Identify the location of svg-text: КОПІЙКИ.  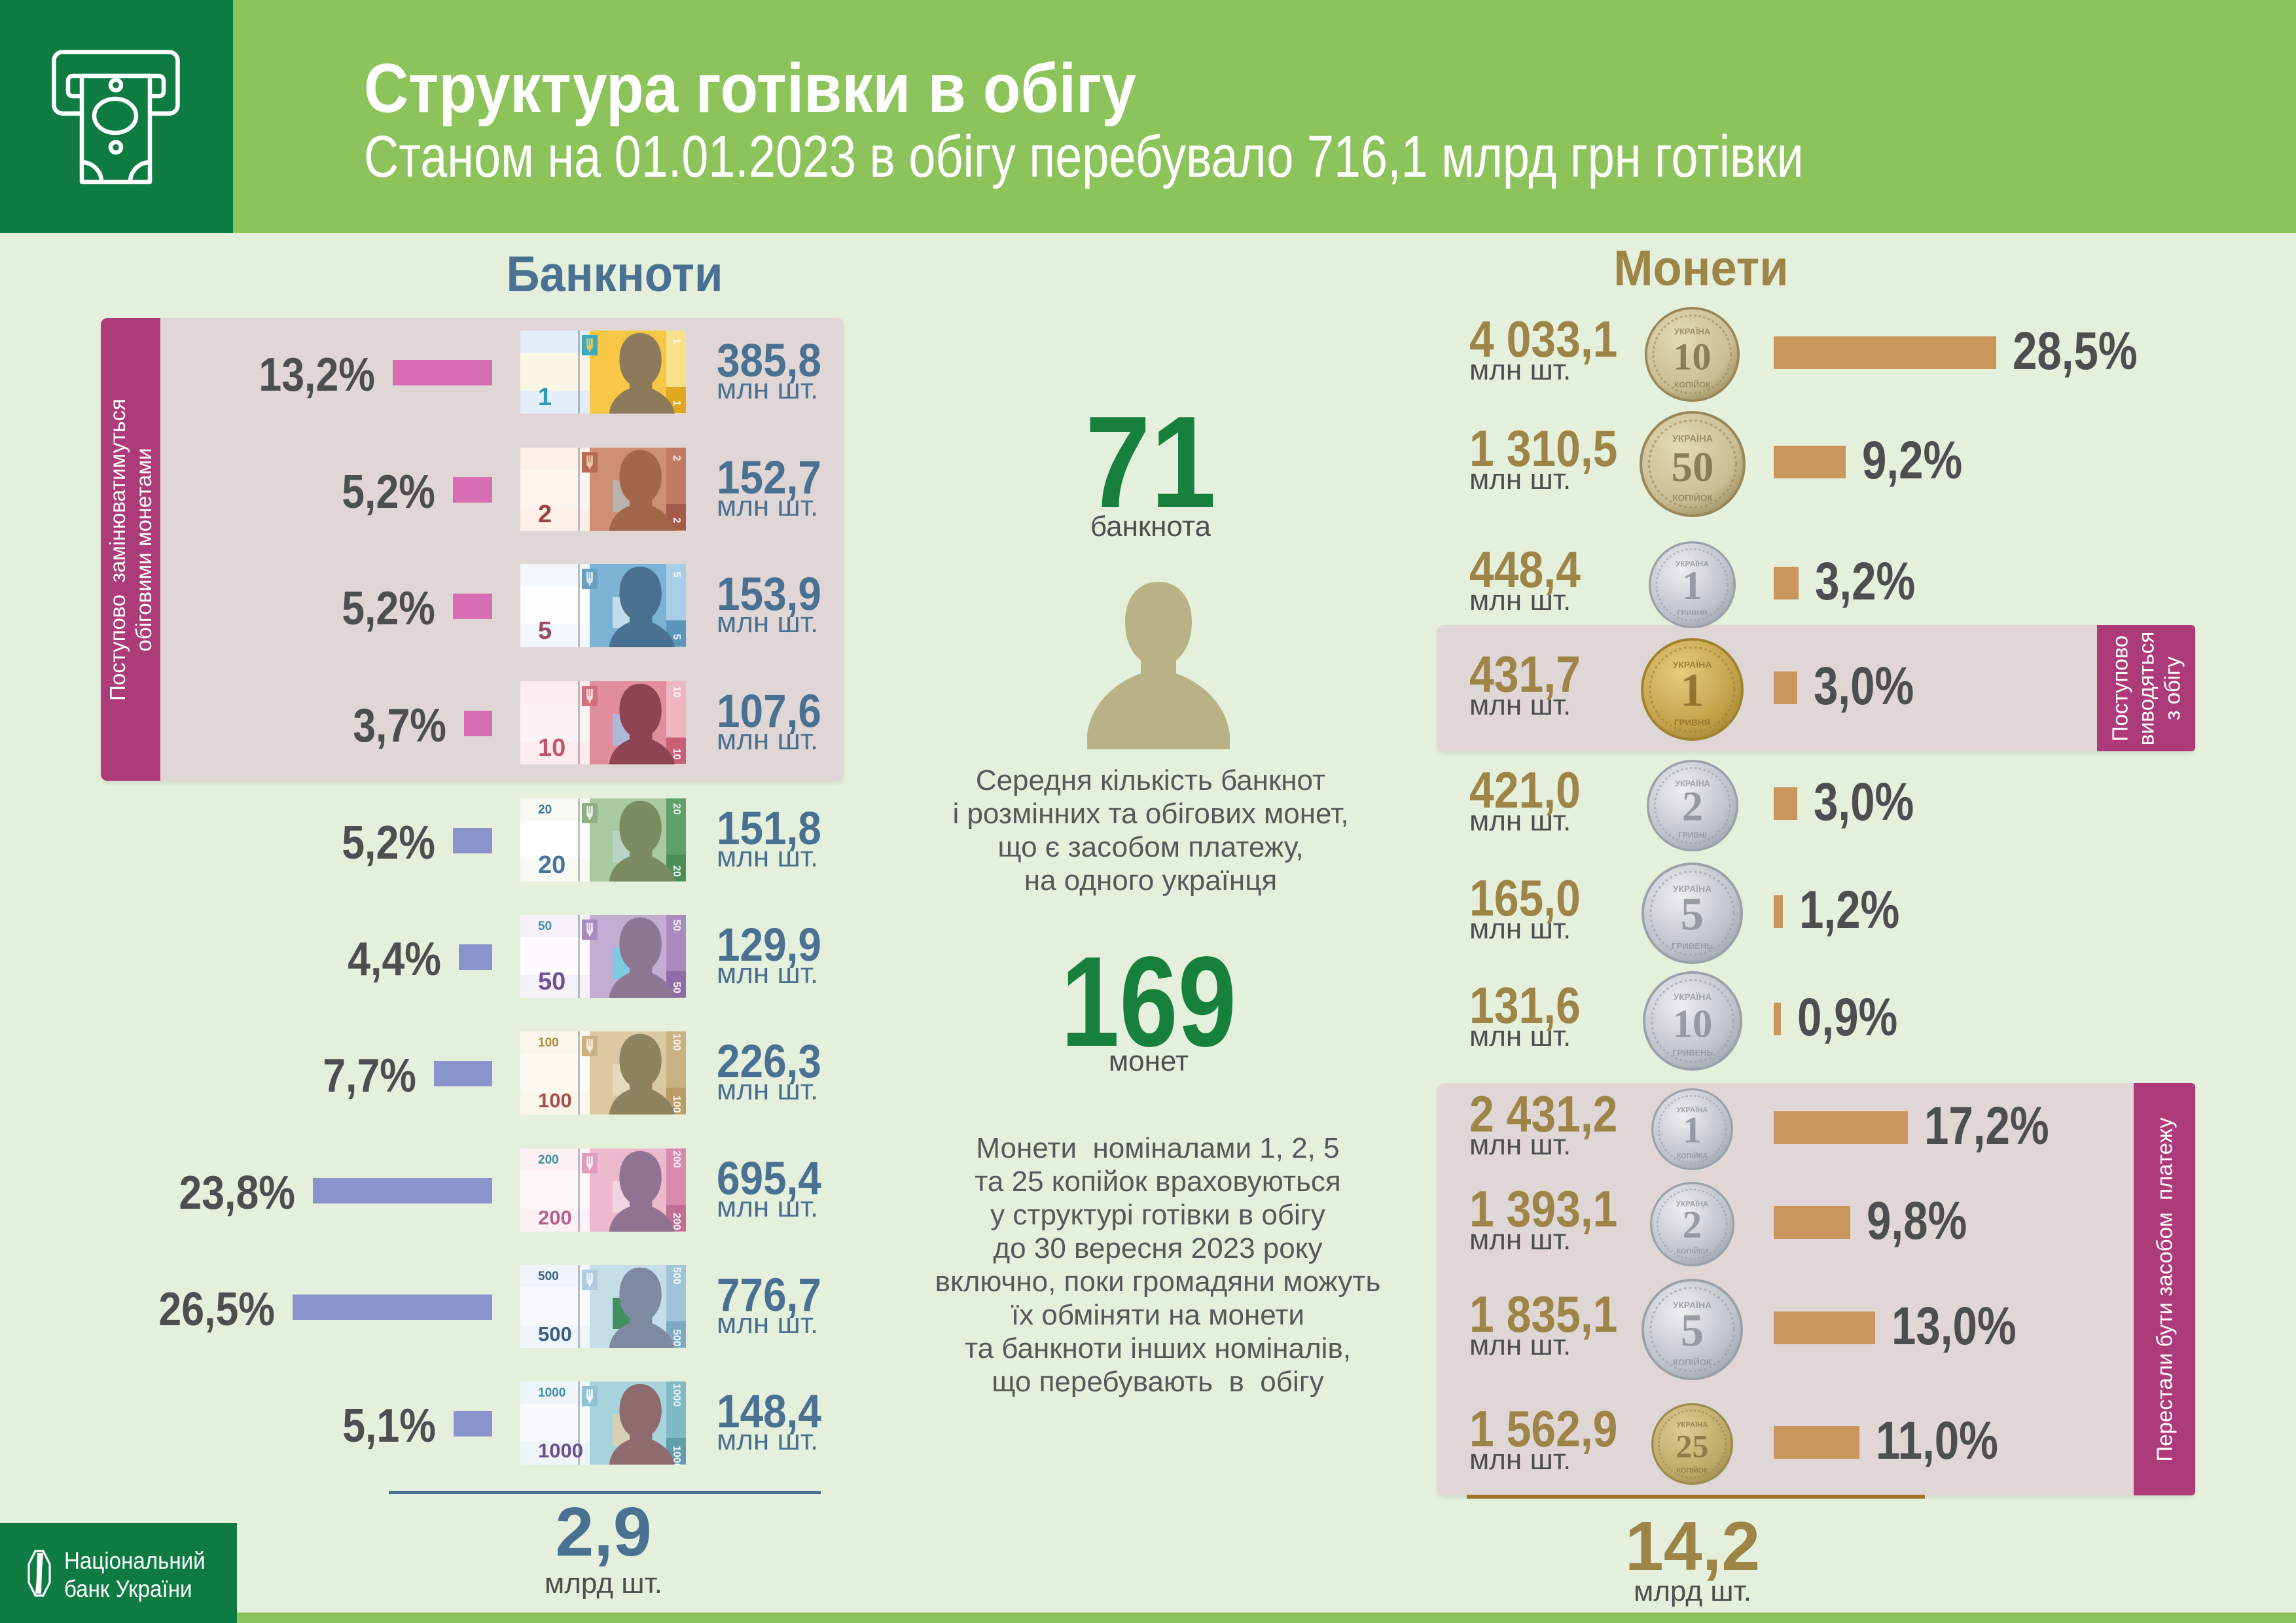
(1692, 1251).